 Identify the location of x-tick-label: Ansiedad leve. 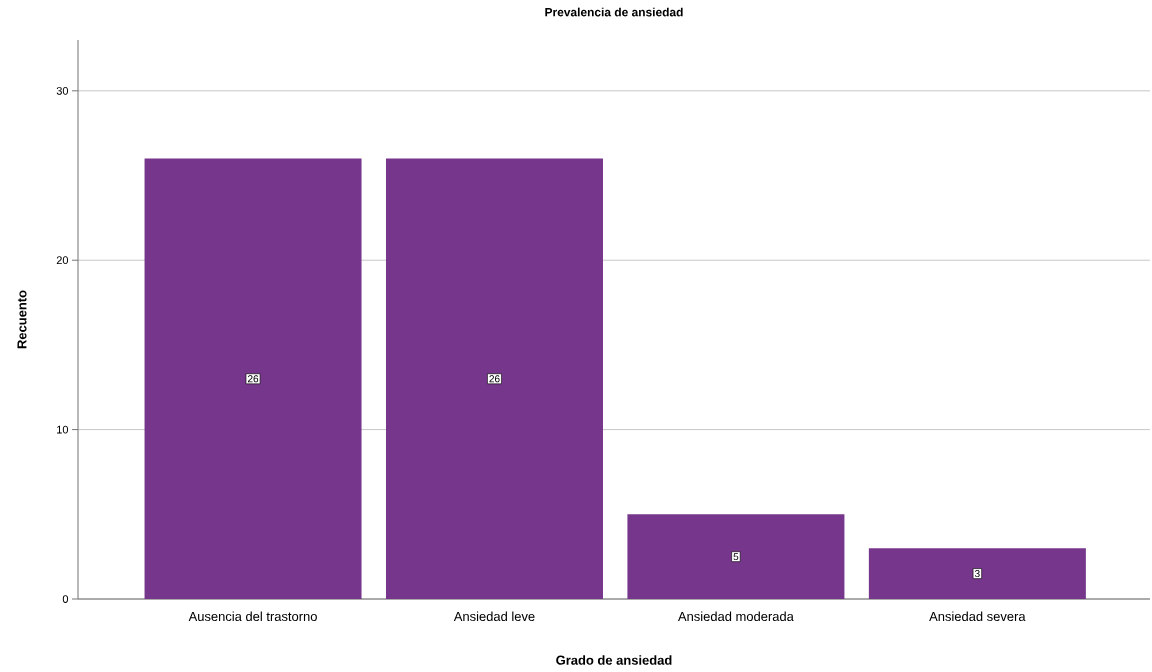
(494, 616).